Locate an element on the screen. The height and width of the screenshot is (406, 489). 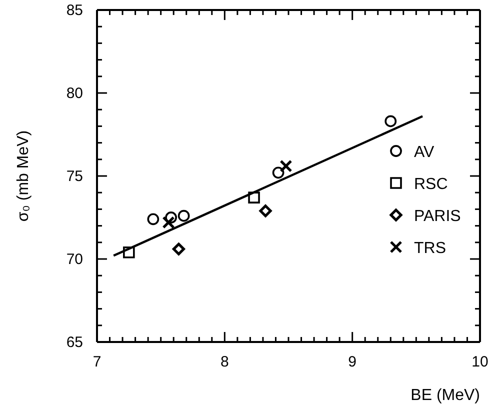
y-tick-label: 85 is located at coordinates (74, 10).